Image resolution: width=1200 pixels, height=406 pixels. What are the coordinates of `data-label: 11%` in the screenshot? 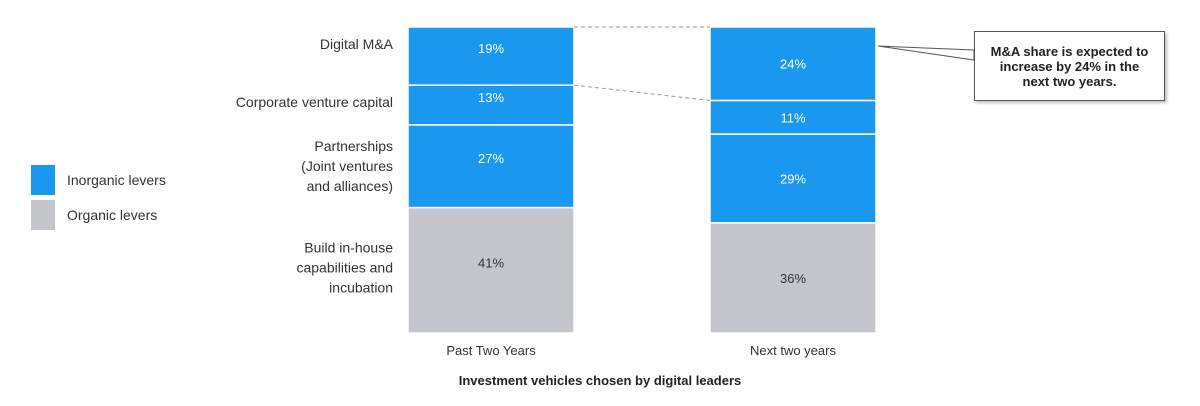 It's located at (792, 117).